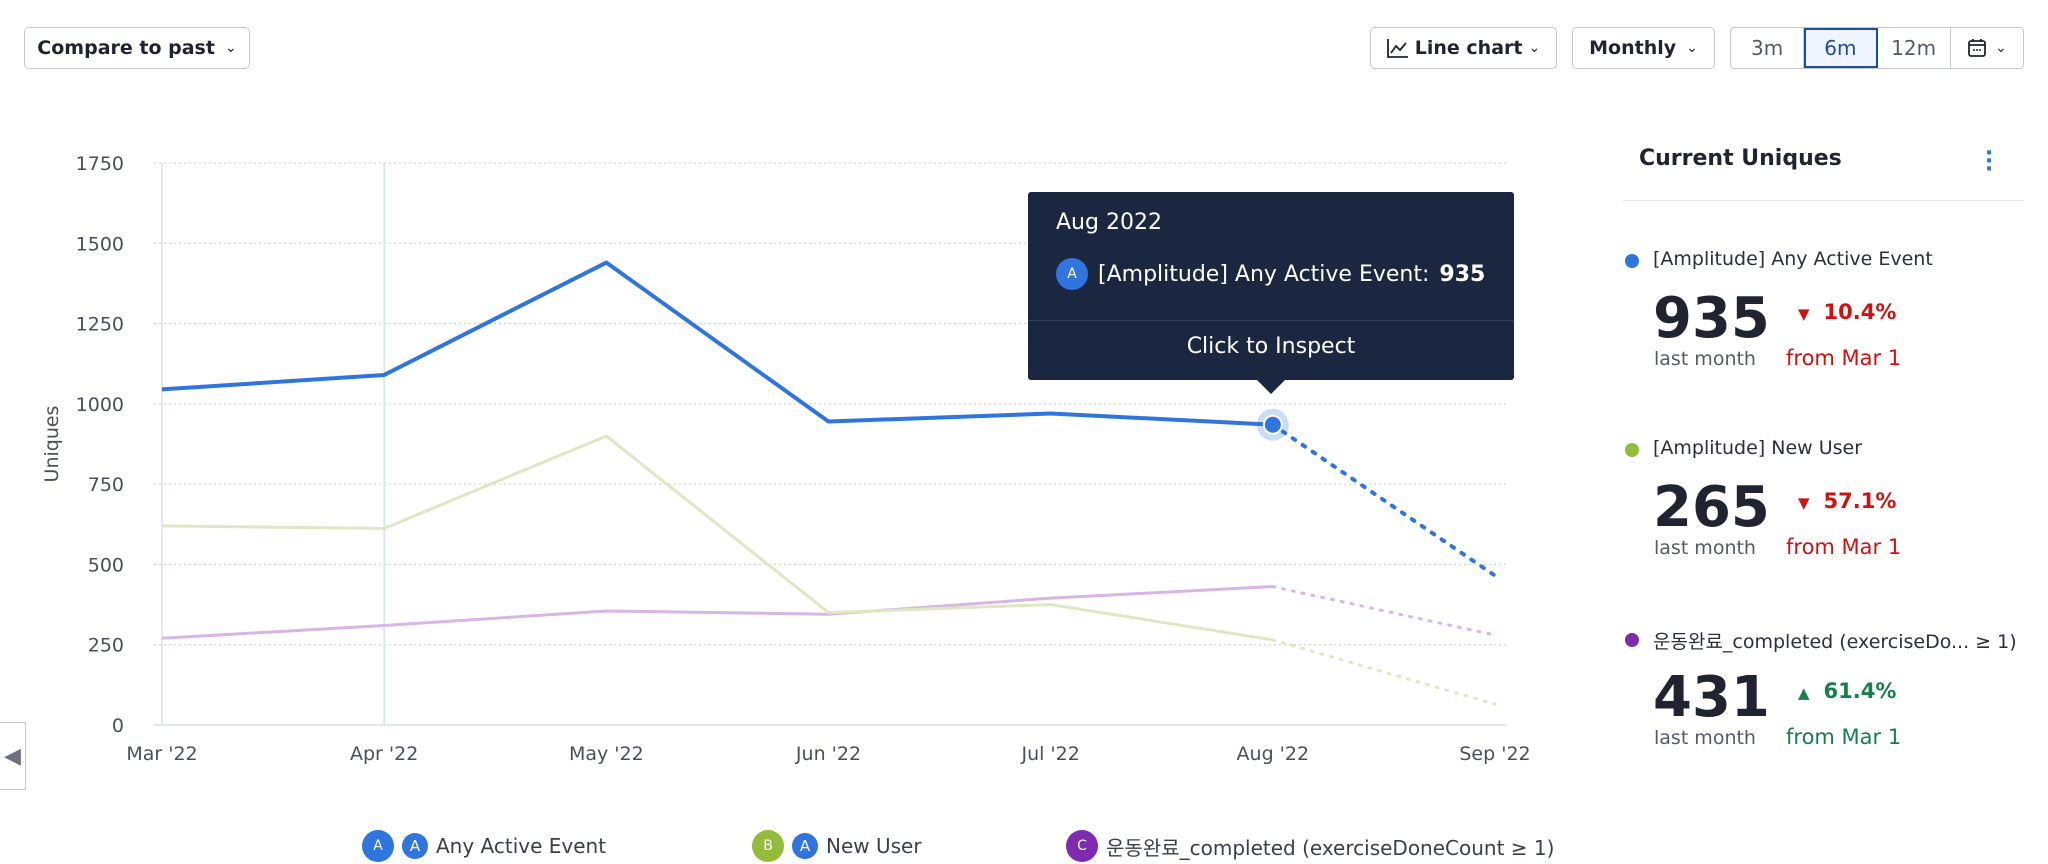  What do you see at coordinates (100, 325) in the screenshot?
I see `y-tick-label: 1250` at bounding box center [100, 325].